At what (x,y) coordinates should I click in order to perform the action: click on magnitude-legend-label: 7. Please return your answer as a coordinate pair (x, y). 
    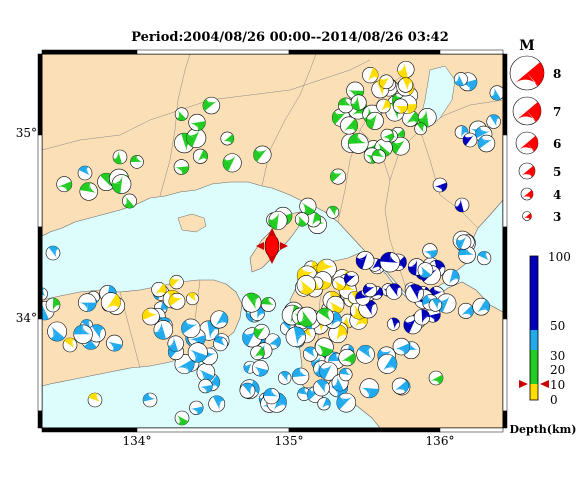
    Looking at the image, I should click on (557, 112).